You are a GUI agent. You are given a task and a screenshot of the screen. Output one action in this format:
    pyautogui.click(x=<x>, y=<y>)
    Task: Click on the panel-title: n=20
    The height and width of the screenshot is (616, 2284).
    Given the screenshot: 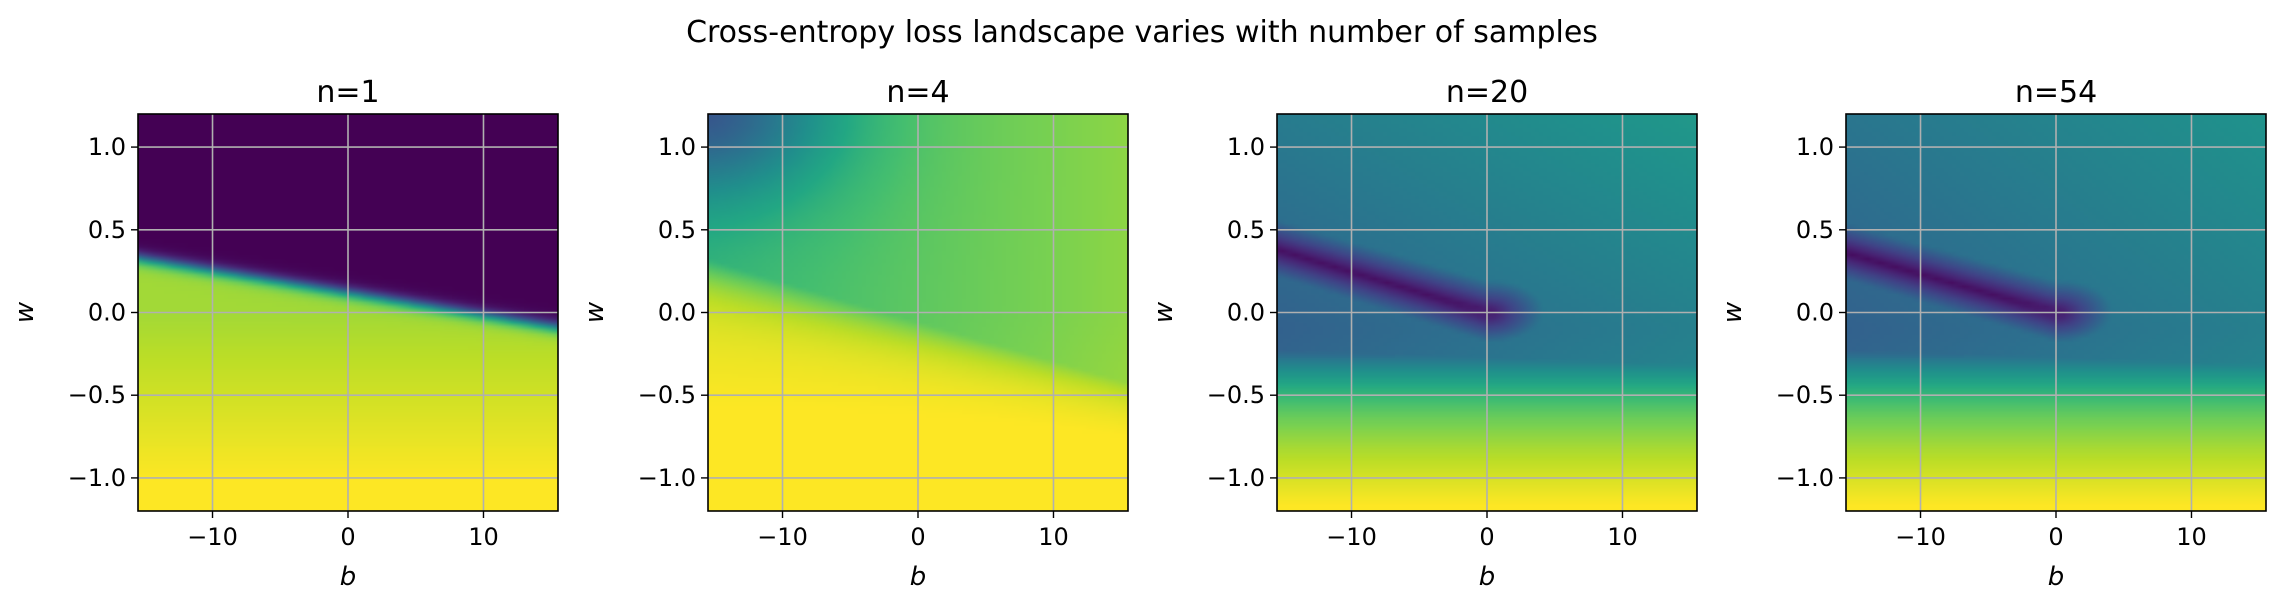 What is the action you would take?
    pyautogui.click(x=1487, y=92)
    